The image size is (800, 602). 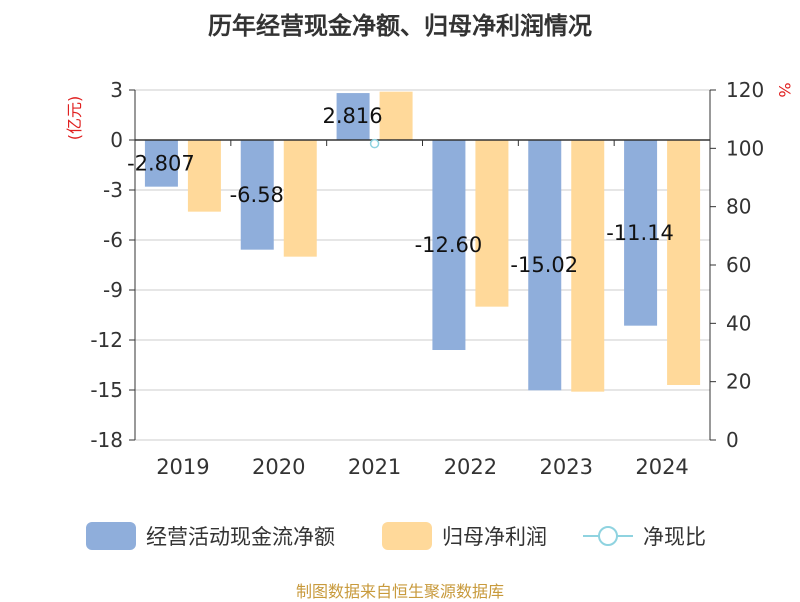 I want to click on source-note: 制图数据来自恒生聚源数据库, so click(x=399, y=591).